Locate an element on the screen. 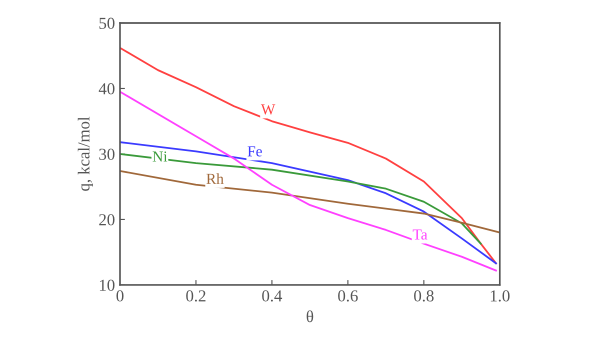 This screenshot has width=600, height=338. y-tick-label: 10 is located at coordinates (107, 285).